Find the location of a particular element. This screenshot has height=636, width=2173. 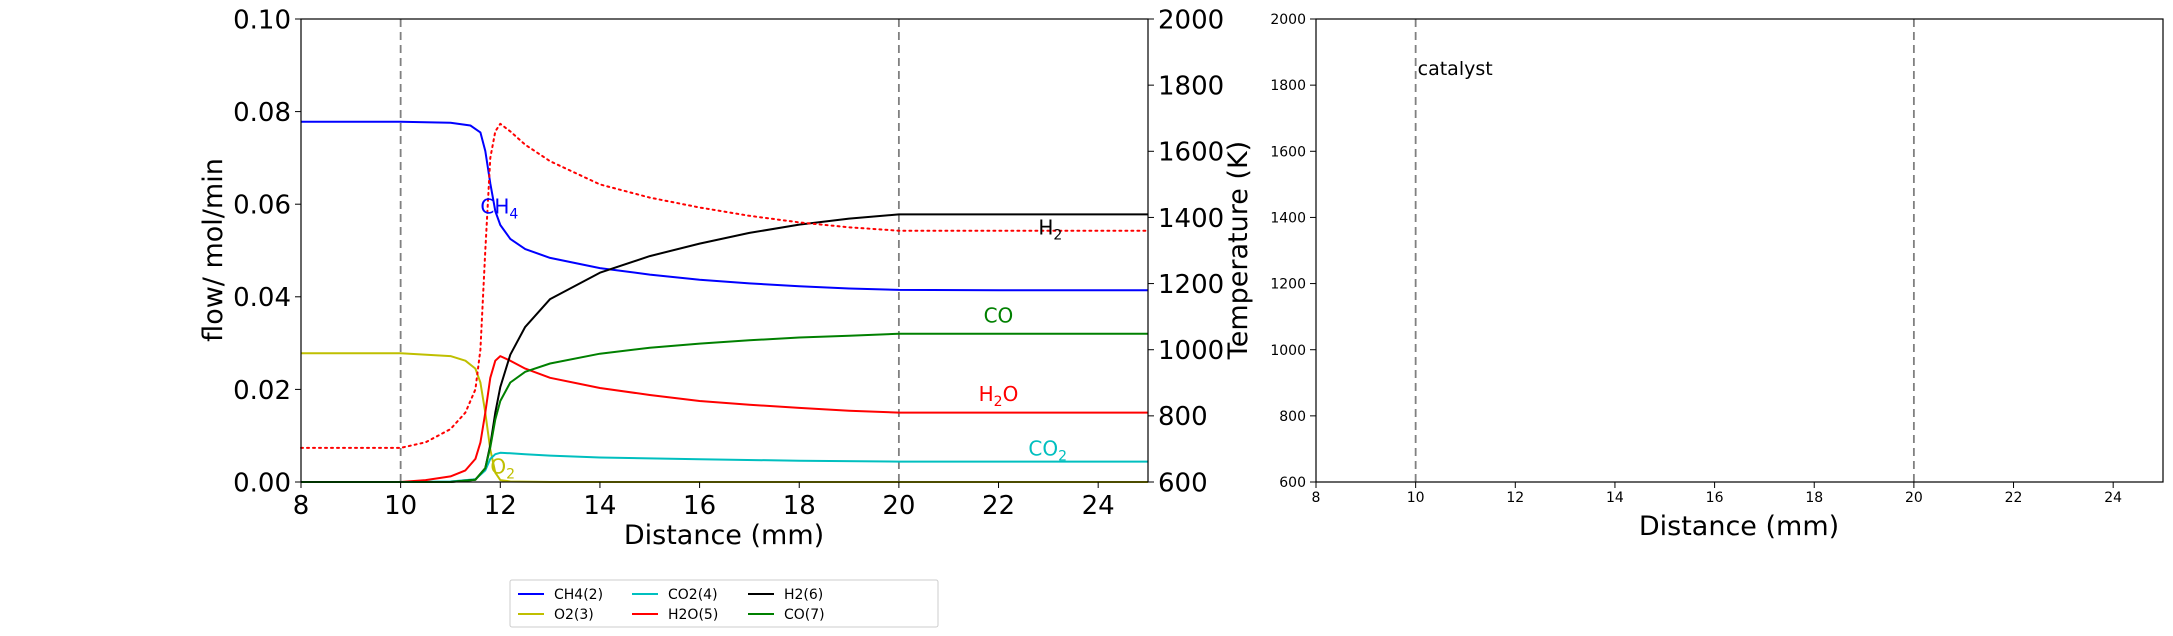

right-x-ticks: 8 10 12 14 16 18 20 22 24 is located at coordinates (1717, 494).